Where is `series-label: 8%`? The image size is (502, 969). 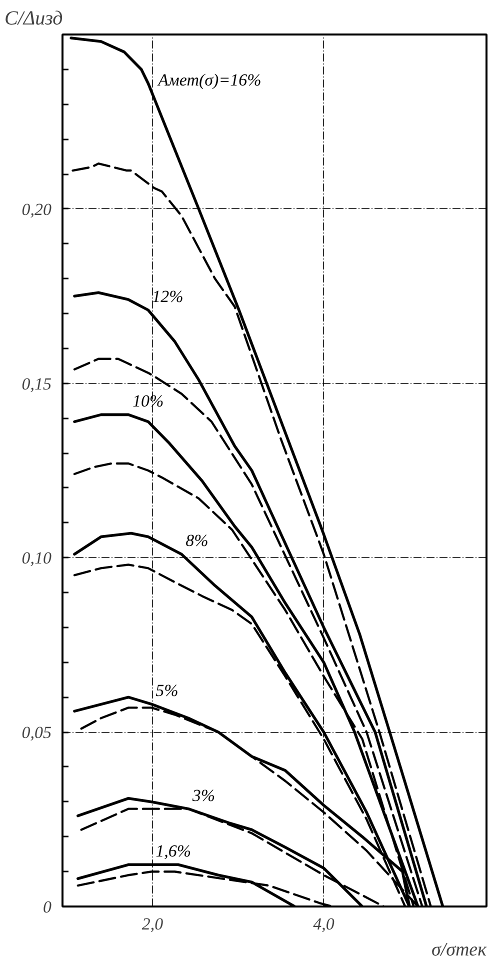
series-label: 8% is located at coordinates (197, 540).